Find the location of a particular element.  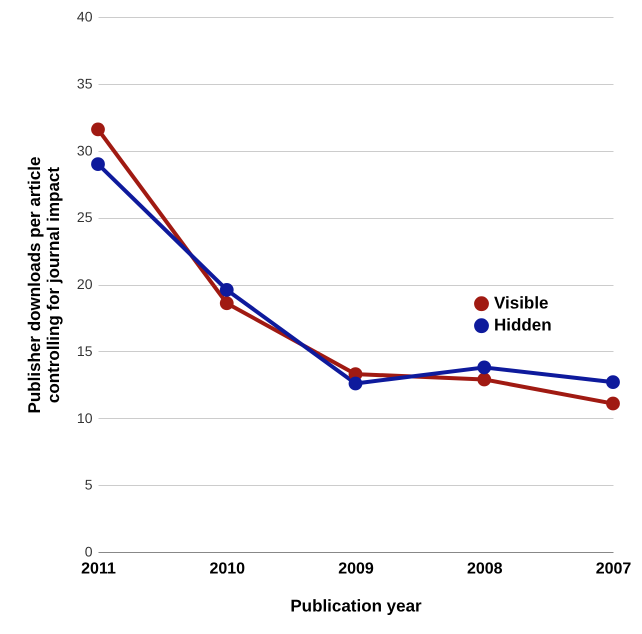

y-tick-label: 40 is located at coordinates (84, 16).